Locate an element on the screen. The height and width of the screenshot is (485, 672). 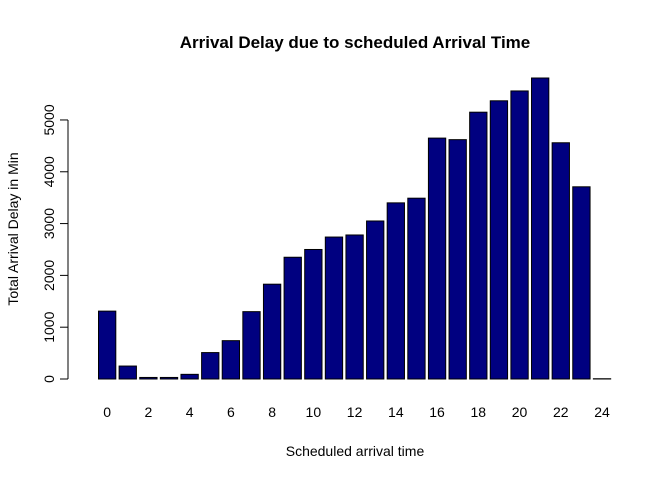
x-axis-tick-label: 22 is located at coordinates (561, 412).